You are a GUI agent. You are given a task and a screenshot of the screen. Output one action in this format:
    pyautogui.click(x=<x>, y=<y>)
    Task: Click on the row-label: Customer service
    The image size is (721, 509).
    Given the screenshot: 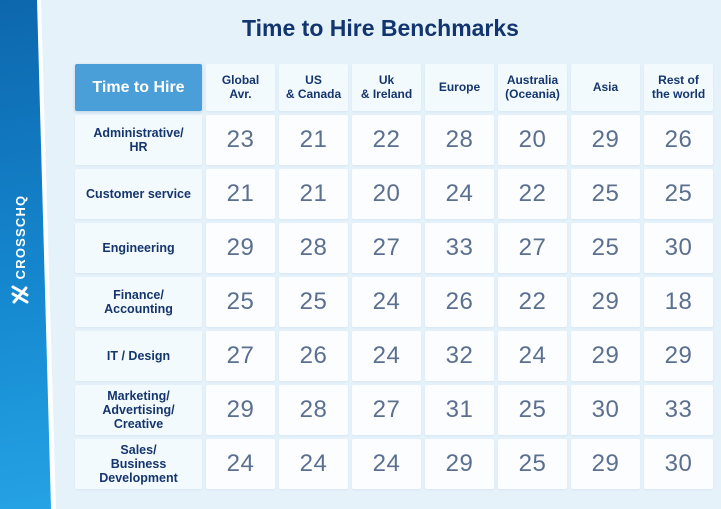 What is the action you would take?
    pyautogui.click(x=138, y=194)
    